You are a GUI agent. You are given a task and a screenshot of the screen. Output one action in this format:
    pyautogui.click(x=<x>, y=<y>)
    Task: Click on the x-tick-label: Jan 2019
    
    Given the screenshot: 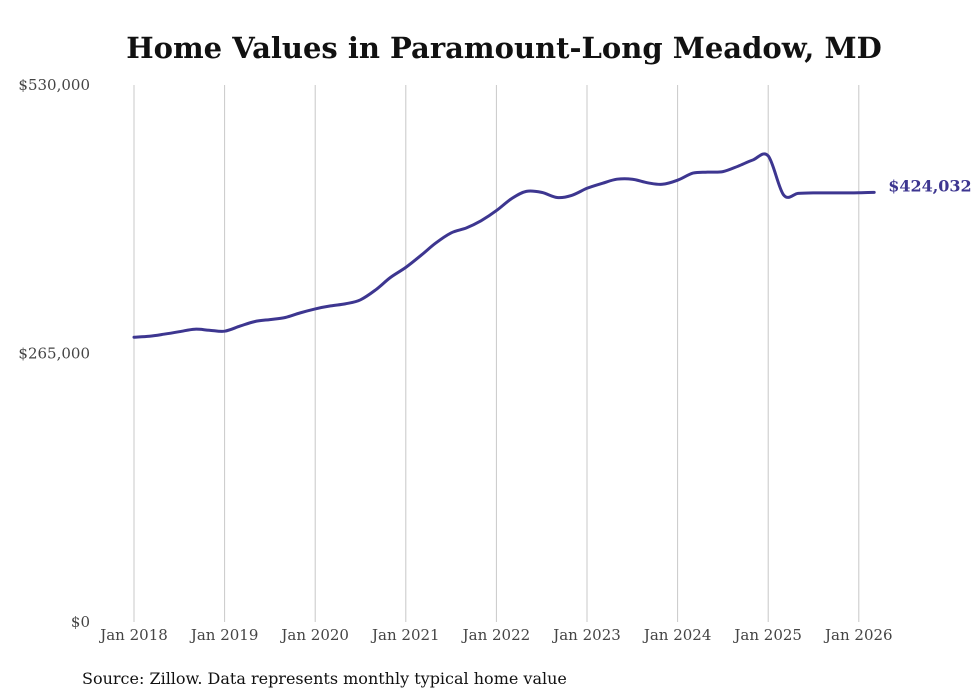 What is the action you would take?
    pyautogui.click(x=224, y=635)
    